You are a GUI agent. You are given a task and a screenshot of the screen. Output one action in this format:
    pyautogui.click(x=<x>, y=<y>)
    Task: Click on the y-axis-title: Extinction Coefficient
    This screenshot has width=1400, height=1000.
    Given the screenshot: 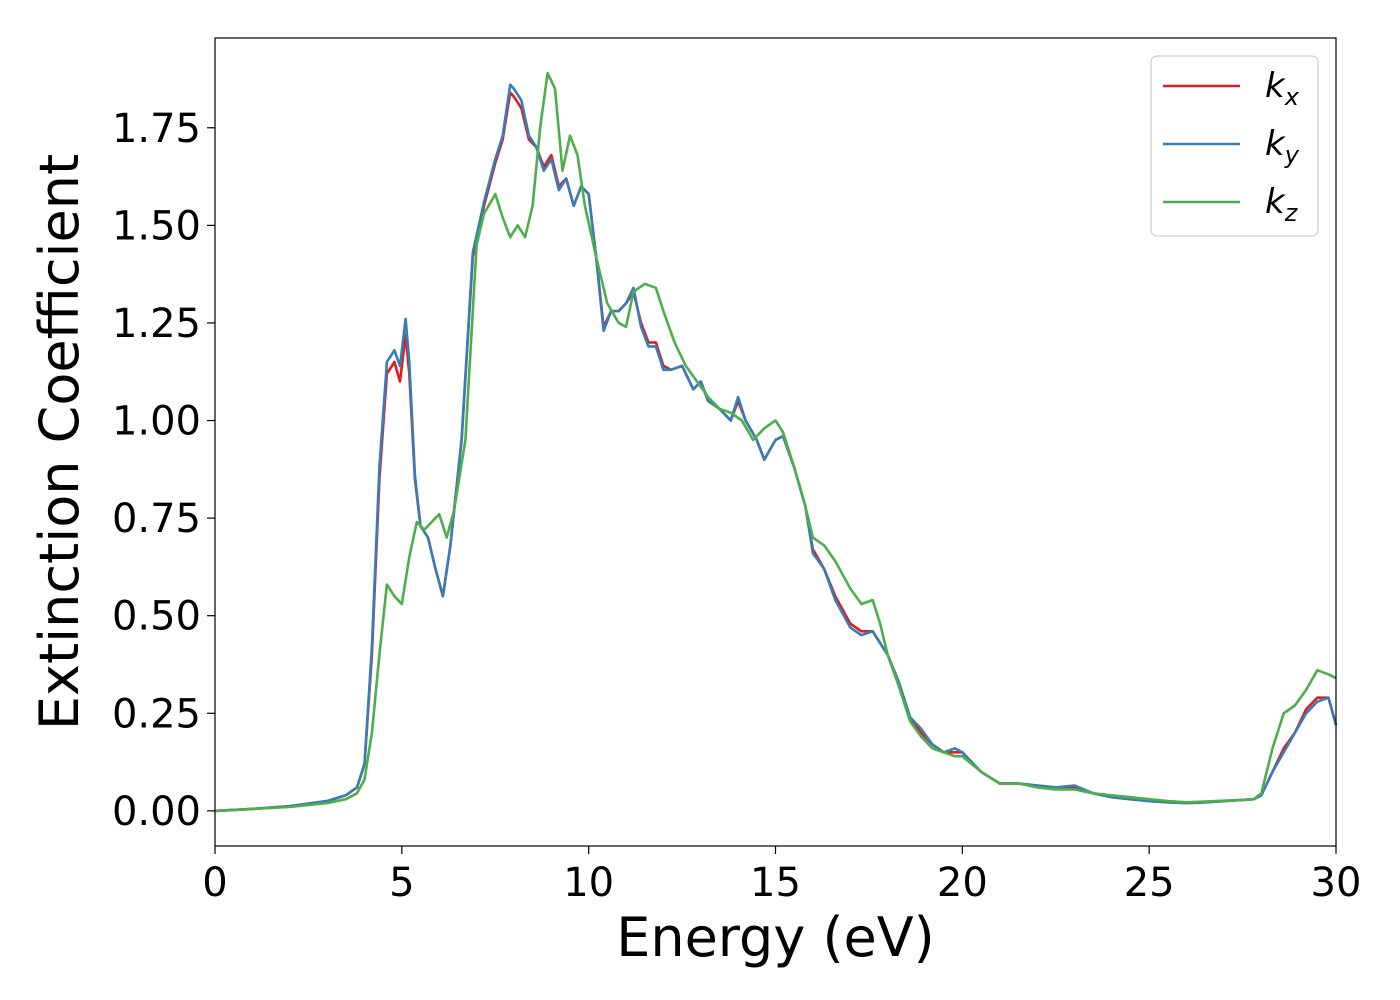 What is the action you would take?
    pyautogui.click(x=59, y=442)
    